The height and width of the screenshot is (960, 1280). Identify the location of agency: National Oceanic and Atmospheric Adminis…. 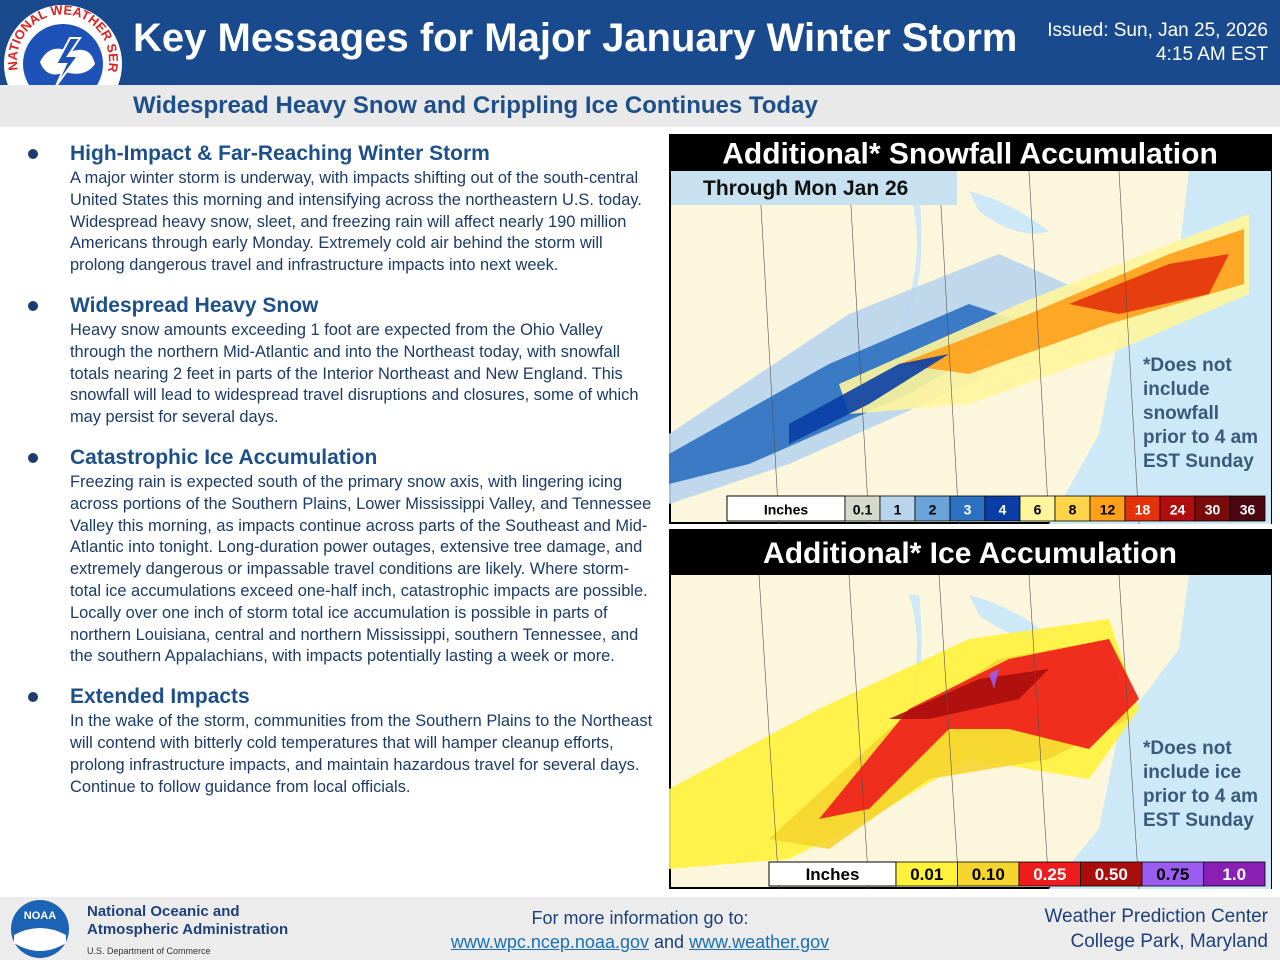
(187, 931).